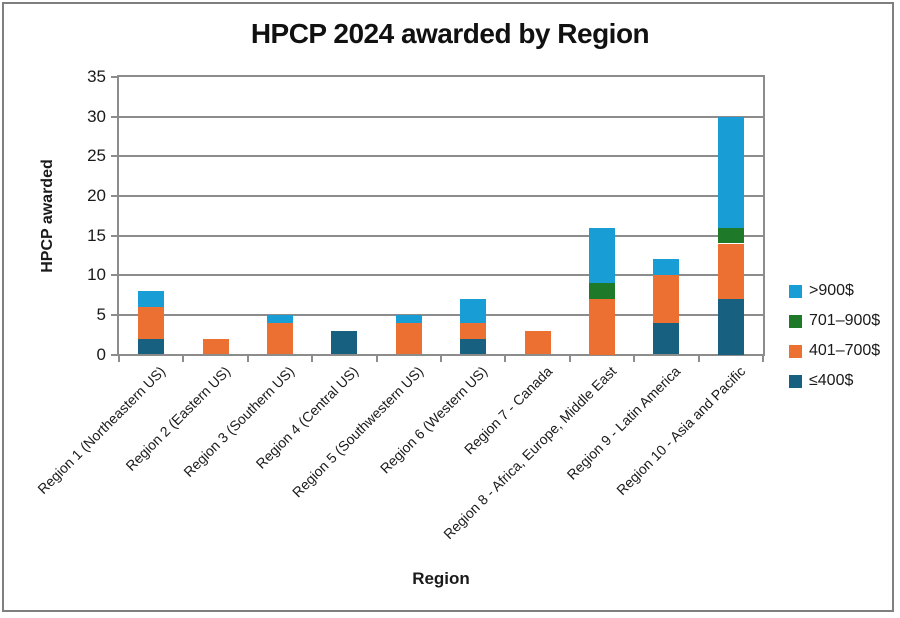 This screenshot has height=618, width=900. I want to click on legend-item-label: ≤400$, so click(831, 380).